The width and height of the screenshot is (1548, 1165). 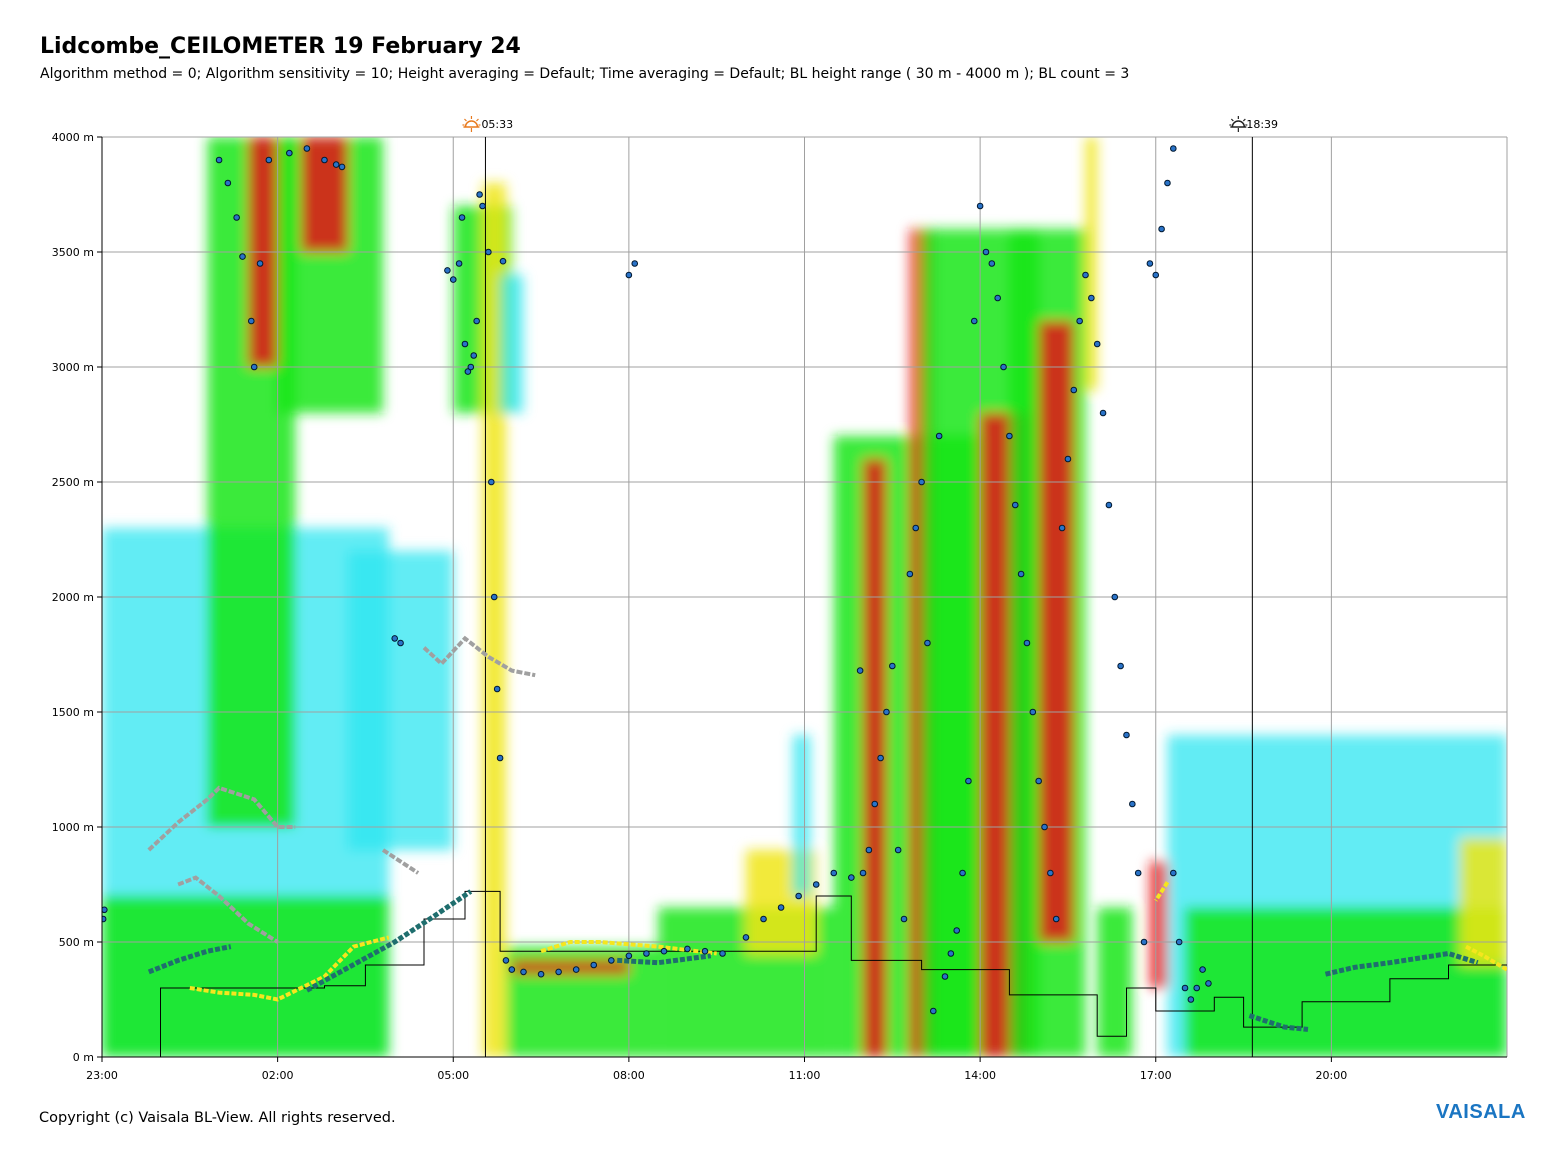 What do you see at coordinates (73, 827) in the screenshot?
I see `y-tick-label: 1000 m` at bounding box center [73, 827].